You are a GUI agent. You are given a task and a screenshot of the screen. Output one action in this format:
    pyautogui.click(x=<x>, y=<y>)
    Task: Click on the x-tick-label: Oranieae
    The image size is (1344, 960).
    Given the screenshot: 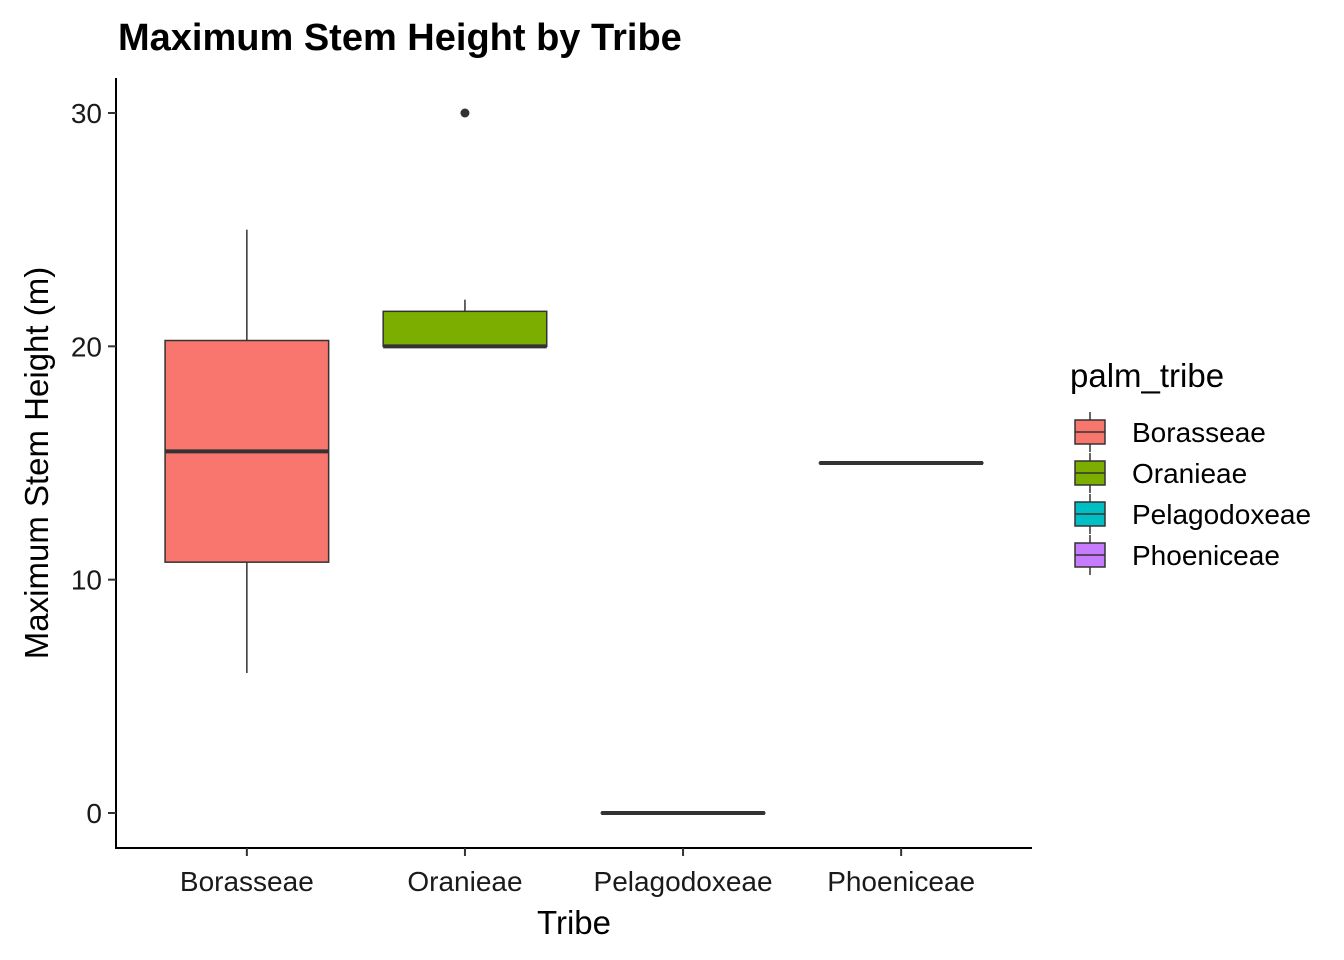 What is the action you would take?
    pyautogui.click(x=464, y=881)
    